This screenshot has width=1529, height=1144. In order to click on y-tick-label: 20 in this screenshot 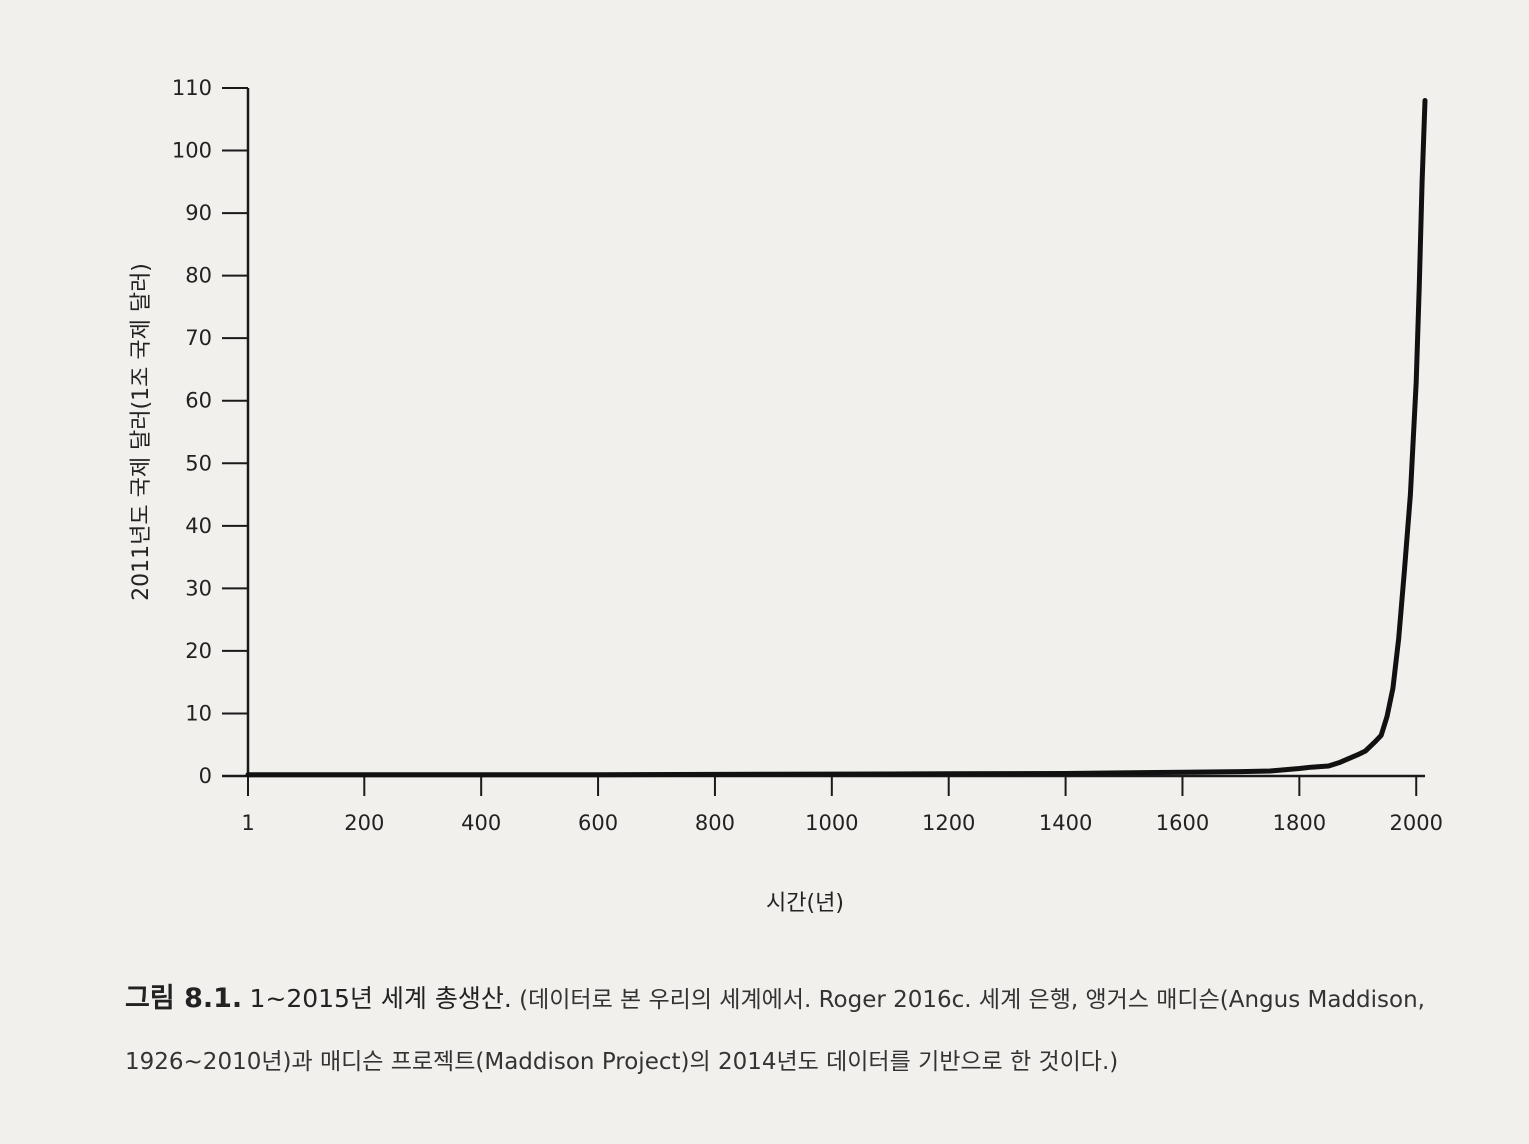, I will do `click(198, 651)`.